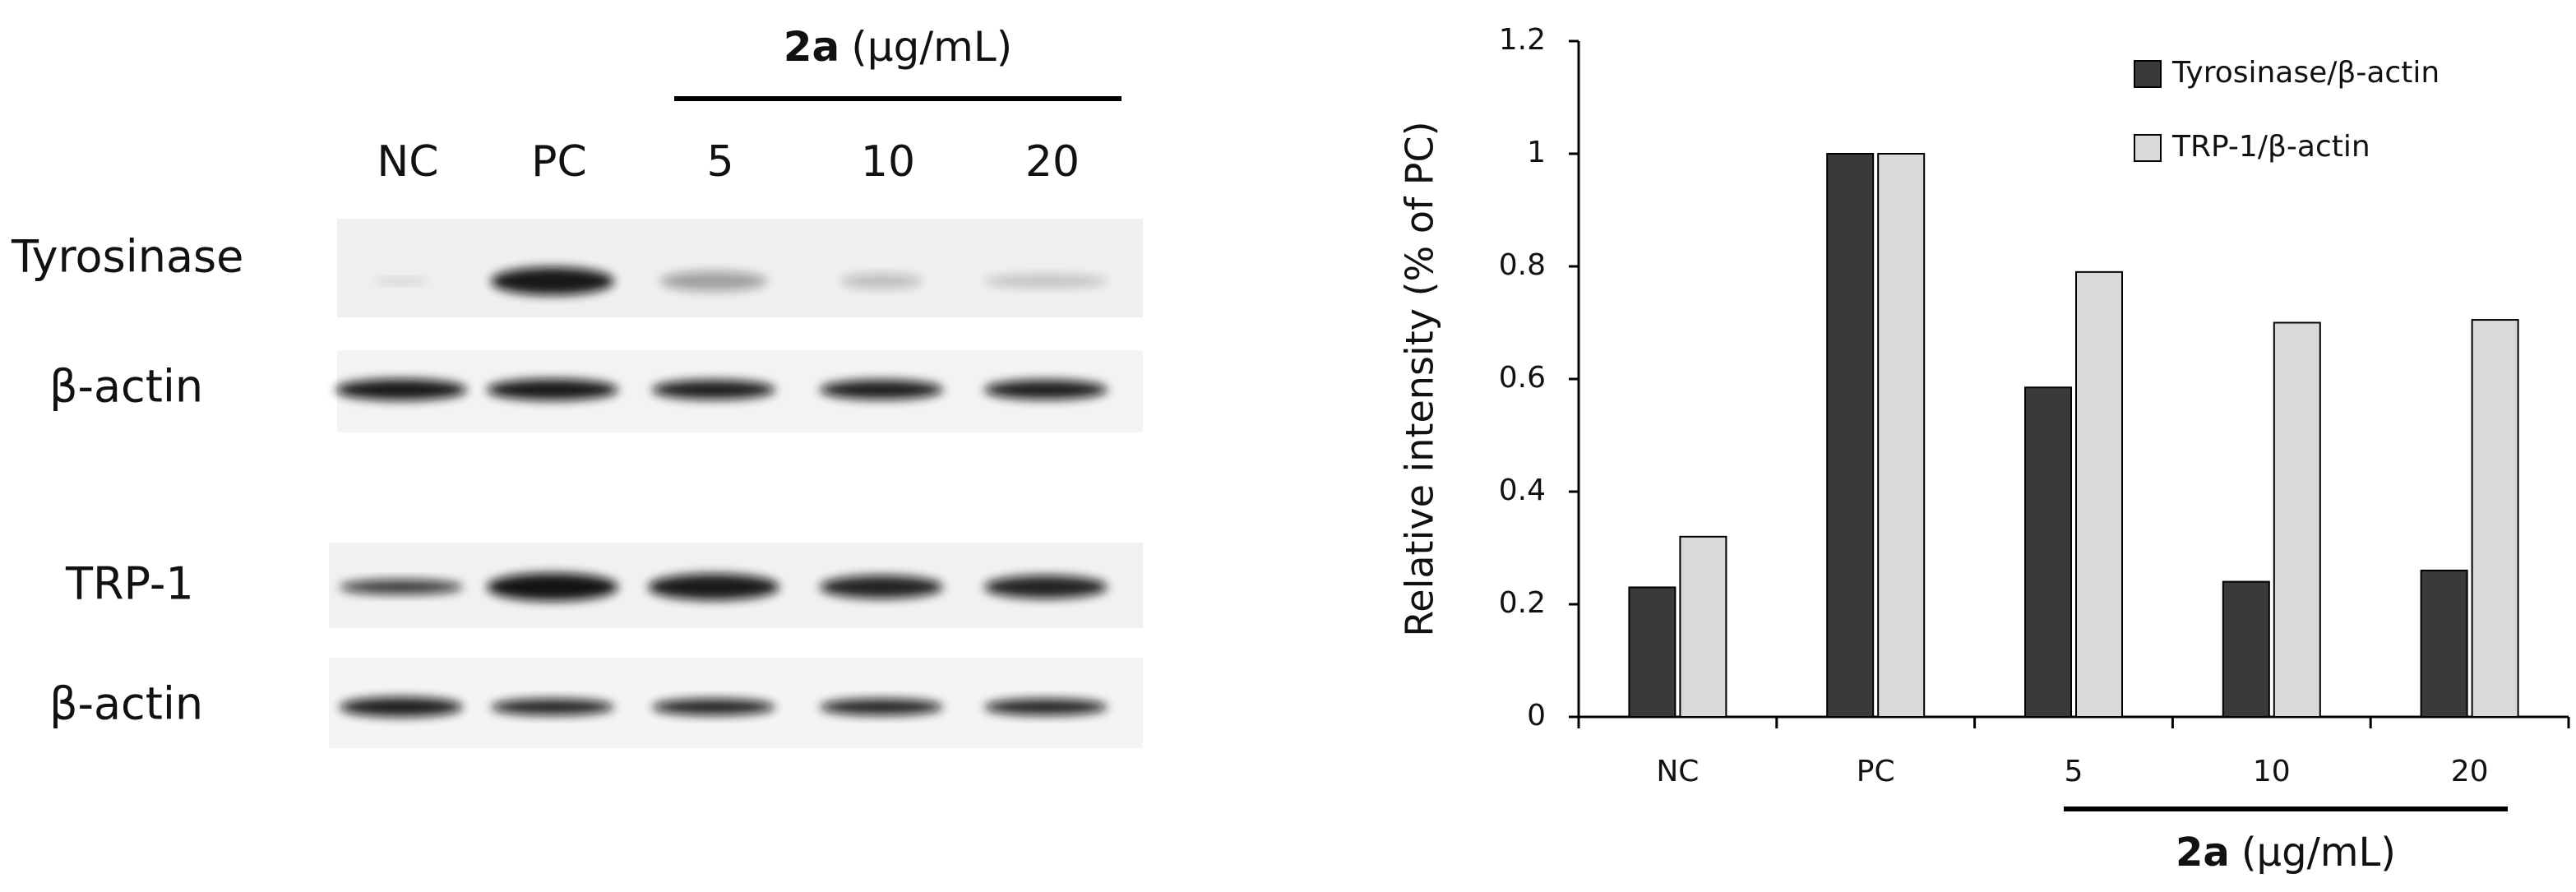  What do you see at coordinates (2074, 771) in the screenshot?
I see `x-tick-label: 5` at bounding box center [2074, 771].